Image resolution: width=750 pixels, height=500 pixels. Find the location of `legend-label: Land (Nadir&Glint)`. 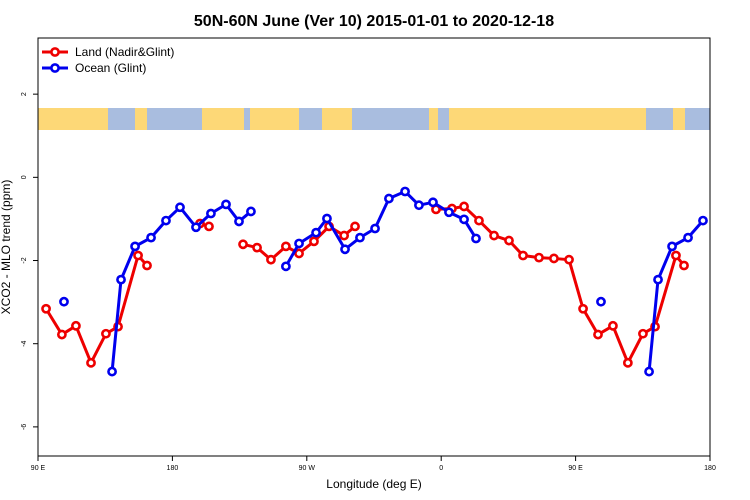

legend-label: Land (Nadir&Glint) is located at coordinates (124, 52).